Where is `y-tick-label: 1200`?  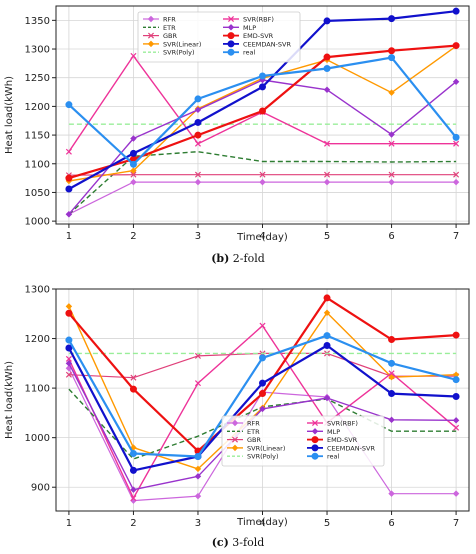
y-tick-label: 1200 is located at coordinates (37, 339).